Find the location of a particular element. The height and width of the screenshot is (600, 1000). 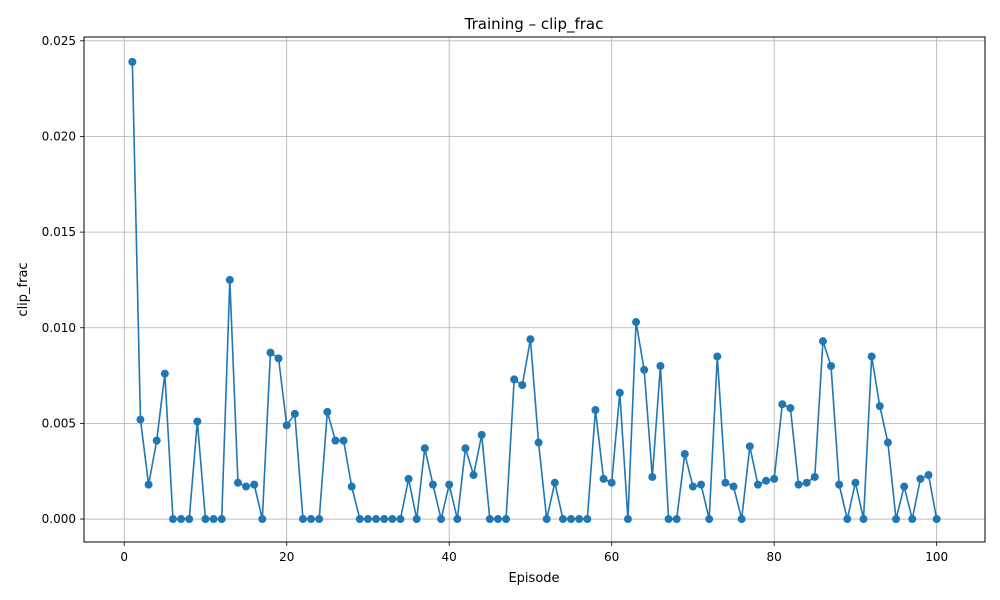

y-tick-label: 0.005 is located at coordinates (59, 423).